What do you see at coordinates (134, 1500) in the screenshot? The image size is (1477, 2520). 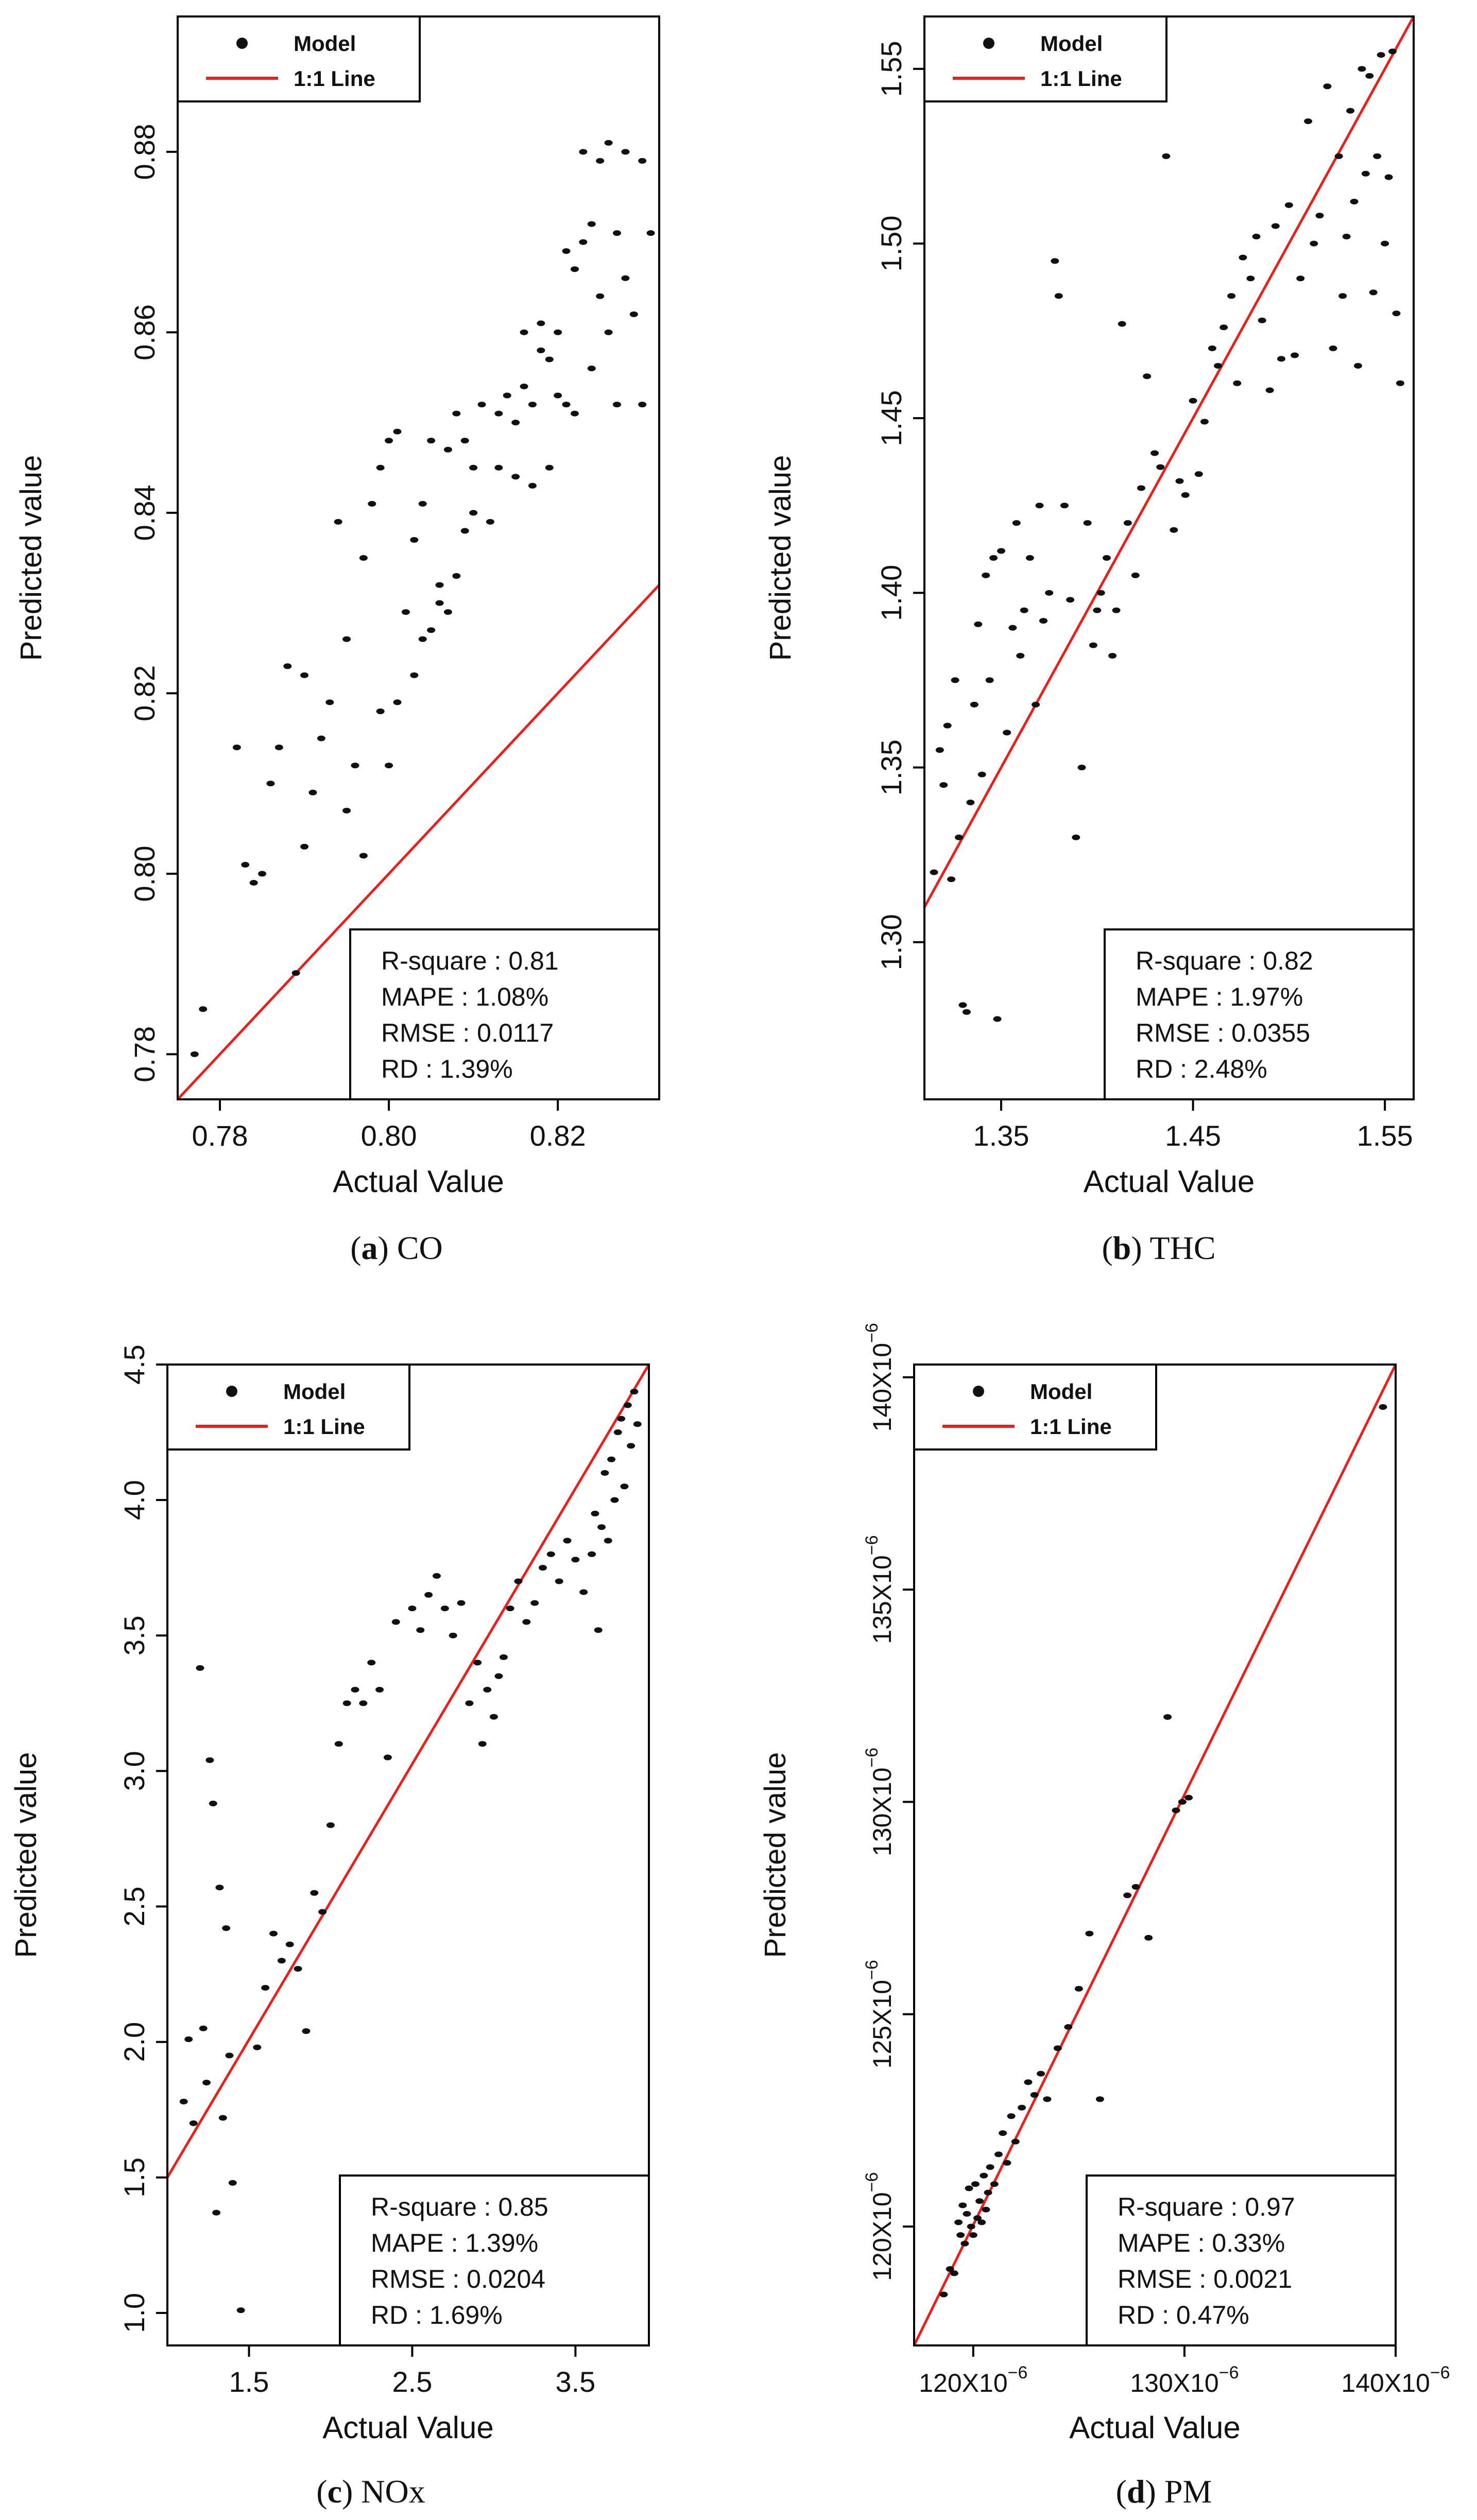 I see `y-tick-label: 4.0` at bounding box center [134, 1500].